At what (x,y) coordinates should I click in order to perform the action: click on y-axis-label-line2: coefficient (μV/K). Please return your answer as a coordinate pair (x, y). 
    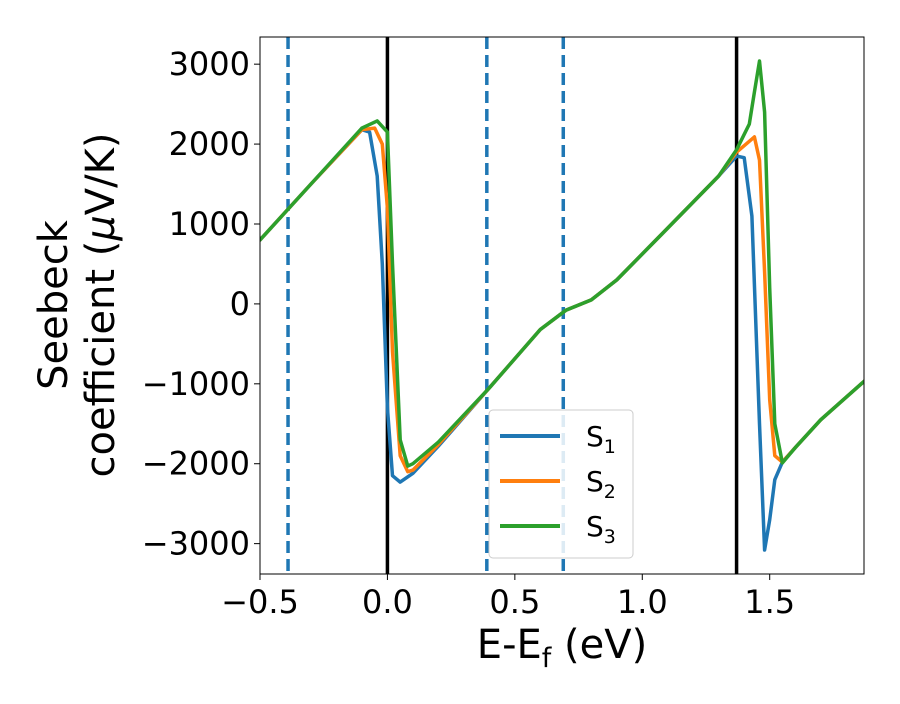
    Looking at the image, I should click on (101, 305).